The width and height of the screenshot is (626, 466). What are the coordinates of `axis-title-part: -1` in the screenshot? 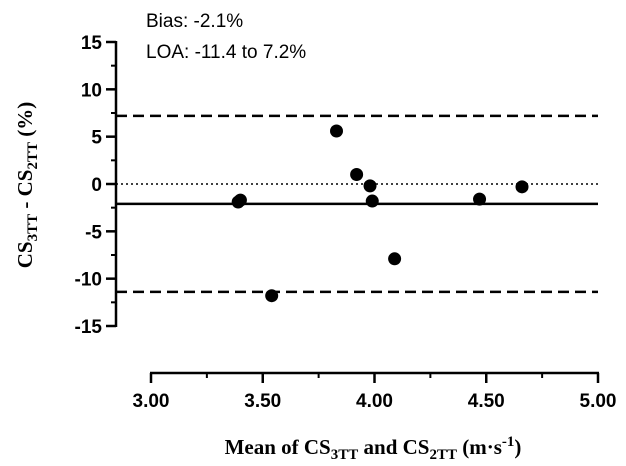 It's located at (508, 442).